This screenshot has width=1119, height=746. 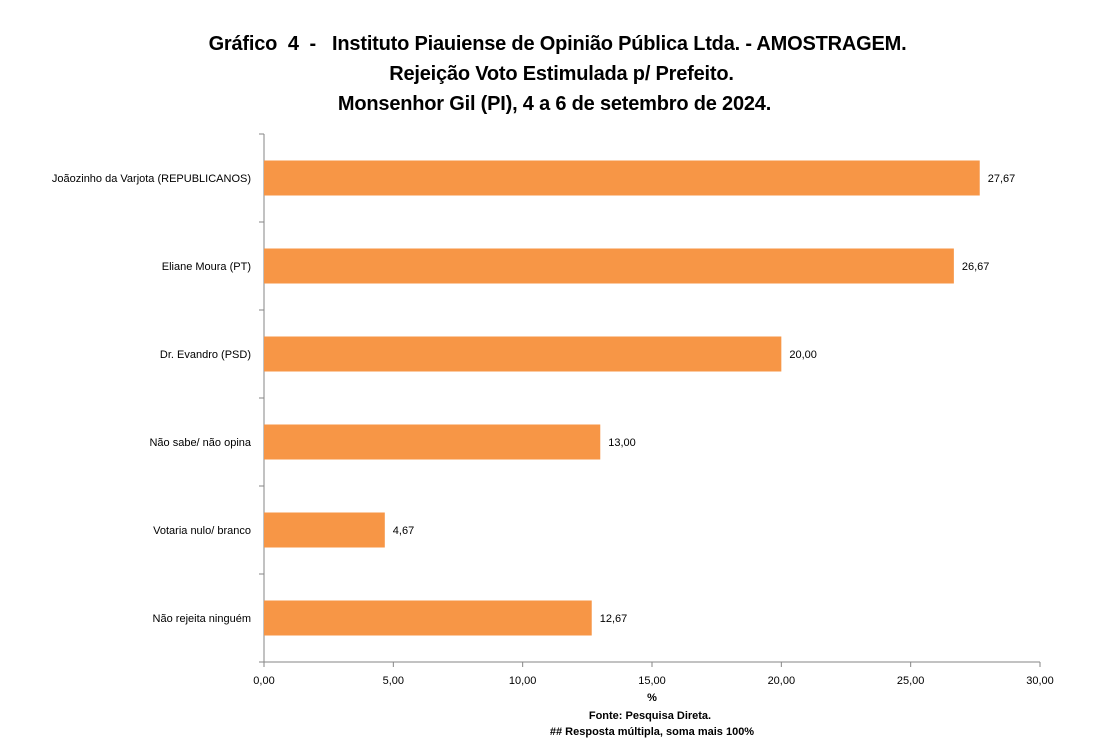 I want to click on multiple-response-note: ## Resposta múltipla, soma mais 100%, so click(x=652, y=732).